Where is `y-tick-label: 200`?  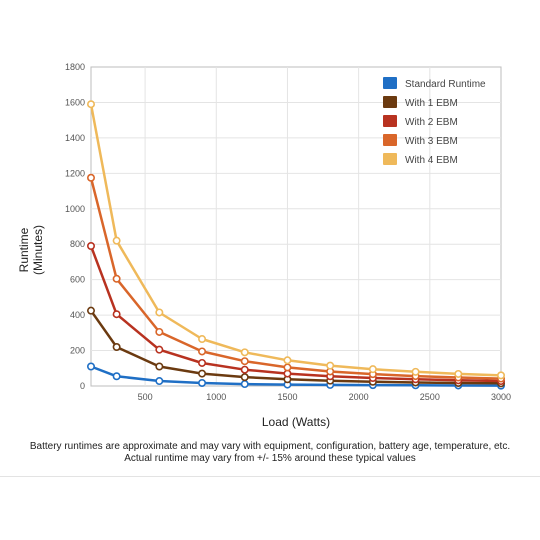
y-tick-label: 200 is located at coordinates (77, 351).